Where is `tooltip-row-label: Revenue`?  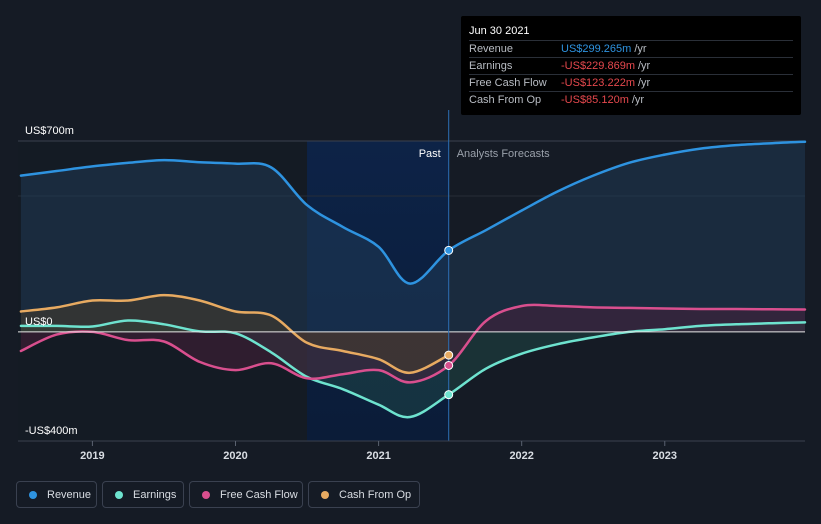
tooltip-row-label: Revenue is located at coordinates (491, 49).